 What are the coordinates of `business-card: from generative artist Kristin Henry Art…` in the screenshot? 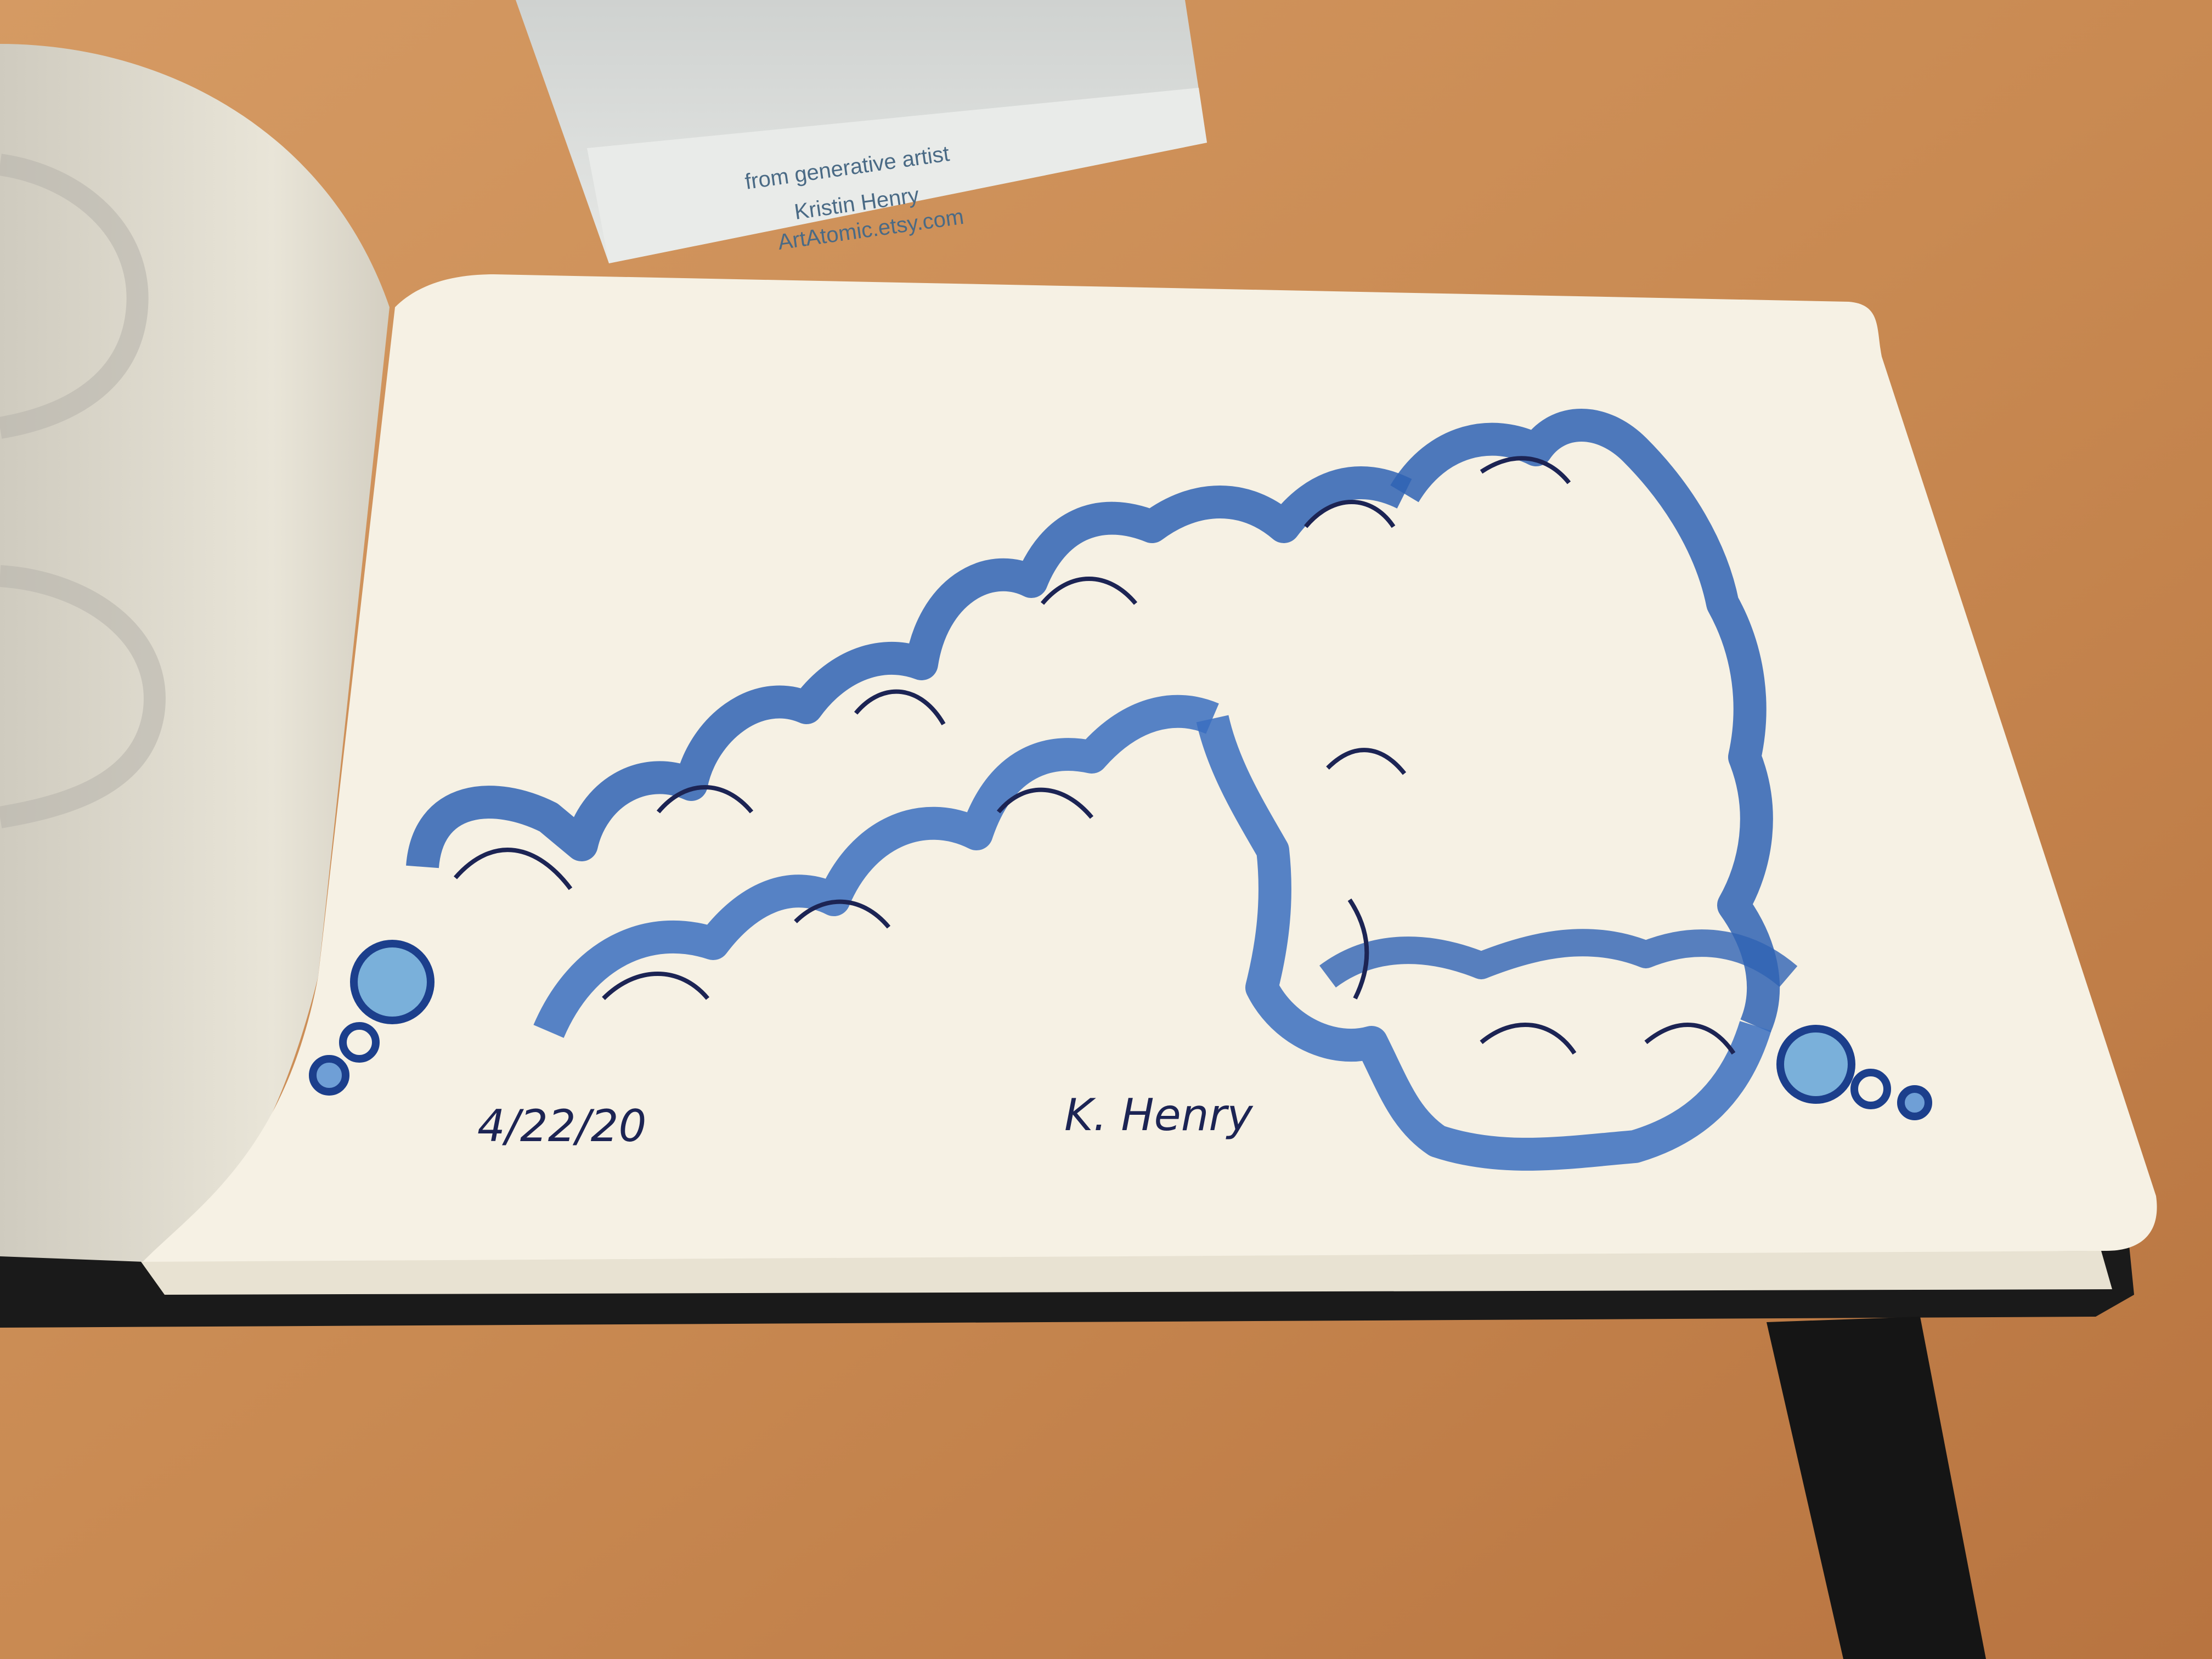 It's located at (861, 131).